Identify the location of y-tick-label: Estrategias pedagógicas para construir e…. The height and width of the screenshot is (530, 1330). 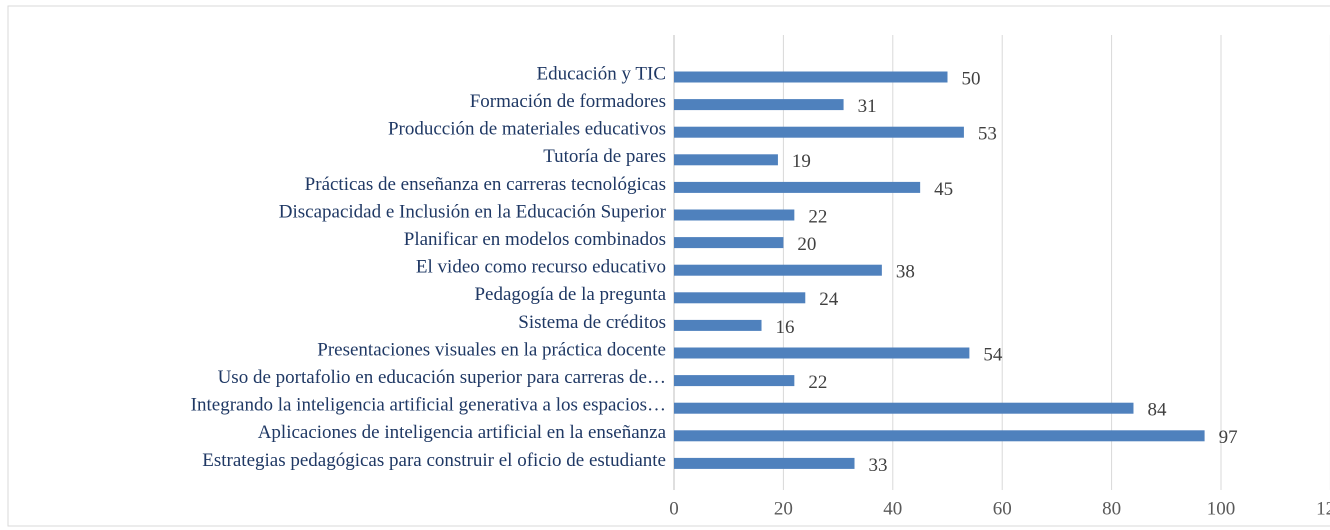
(434, 460).